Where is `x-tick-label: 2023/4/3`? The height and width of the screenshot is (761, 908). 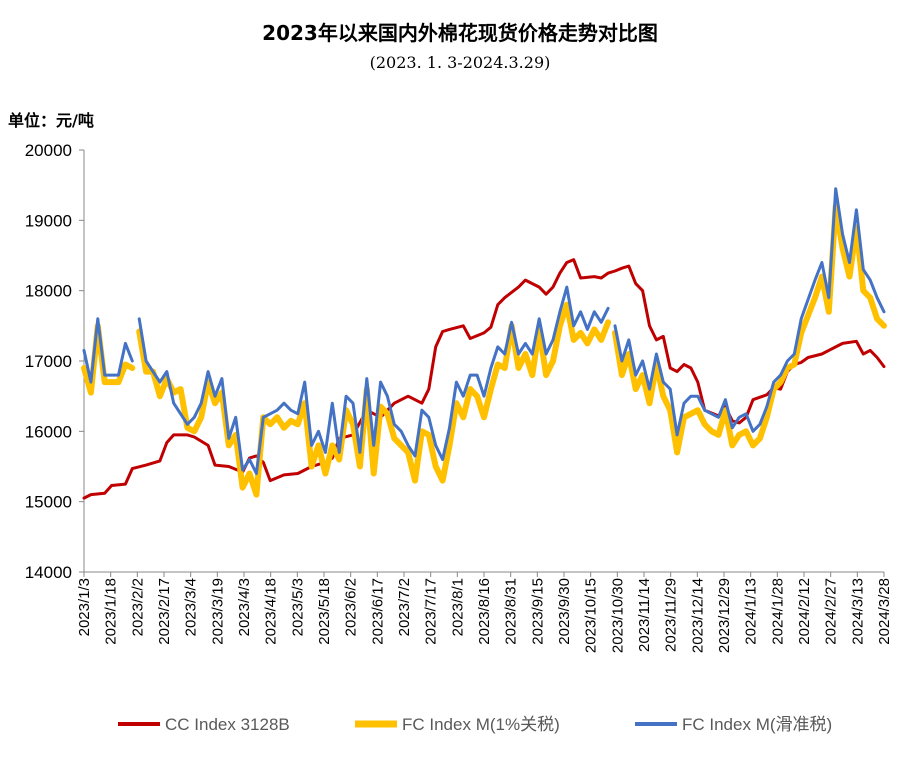
x-tick-label: 2023/4/3 is located at coordinates (244, 607).